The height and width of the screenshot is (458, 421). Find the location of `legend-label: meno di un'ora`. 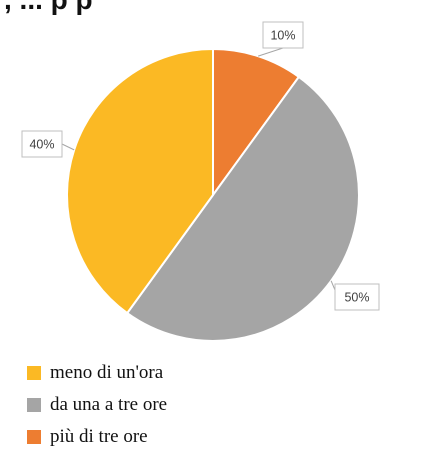

legend-label: meno di un'ora is located at coordinates (107, 372).